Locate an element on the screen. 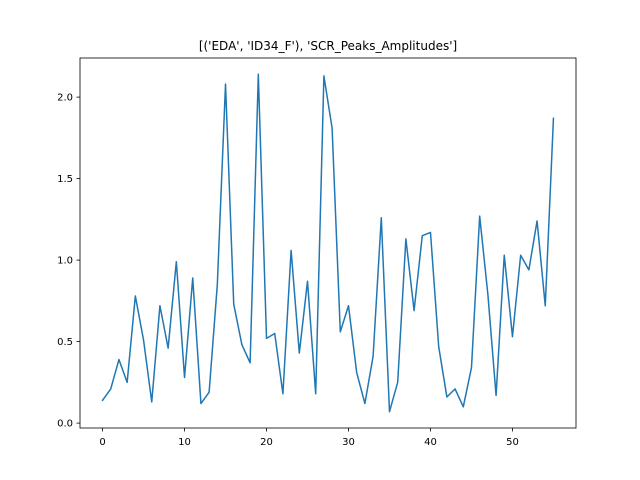 Image resolution: width=640 pixels, height=480 pixels. y-tick-label: 1.5 is located at coordinates (65, 179).